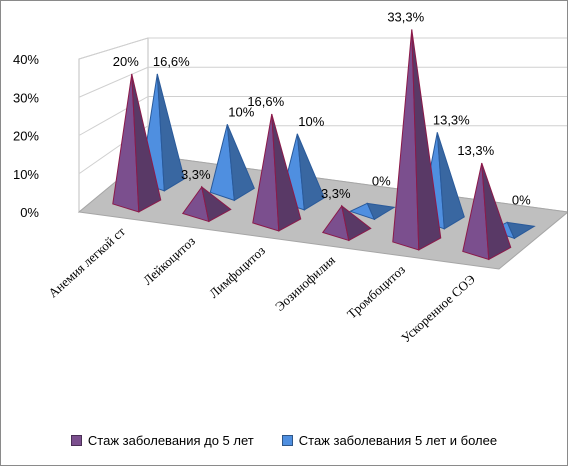 This screenshot has width=568, height=466. I want to click on y-axis-ticks: 0% 10% 20% 30% 40%, so click(26, 136).